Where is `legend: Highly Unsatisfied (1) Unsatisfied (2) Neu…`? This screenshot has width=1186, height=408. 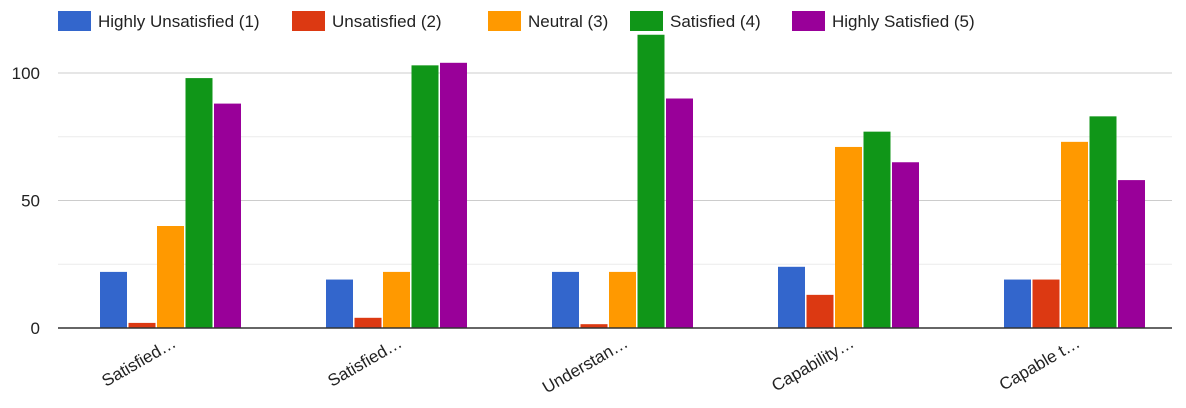 legend: Highly Unsatisfied (1) Unsatisfied (2) Neu… is located at coordinates (516, 21).